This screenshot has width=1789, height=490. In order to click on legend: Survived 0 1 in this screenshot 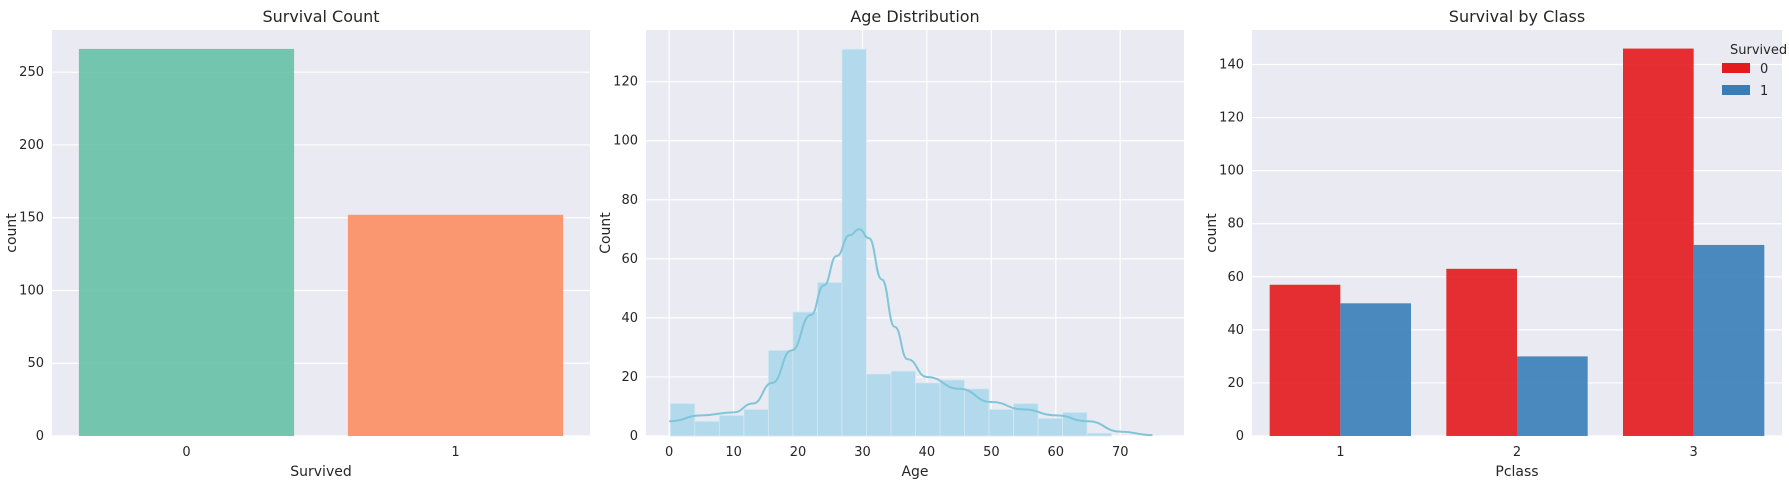, I will do `click(1754, 71)`.